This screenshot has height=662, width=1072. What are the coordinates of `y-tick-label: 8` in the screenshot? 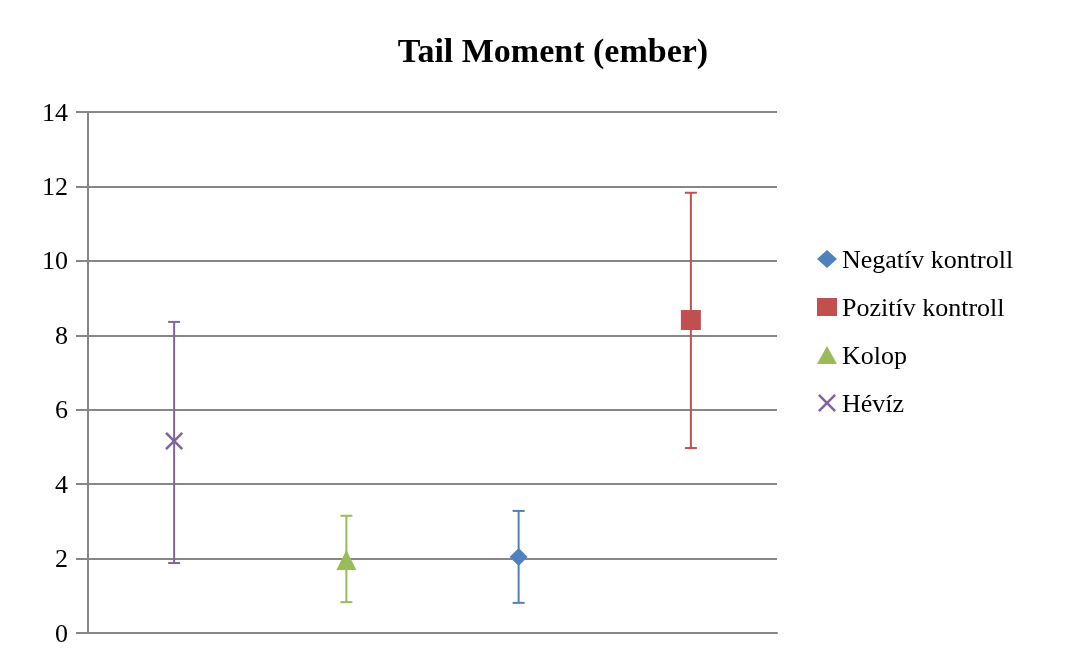 It's located at (61, 335).